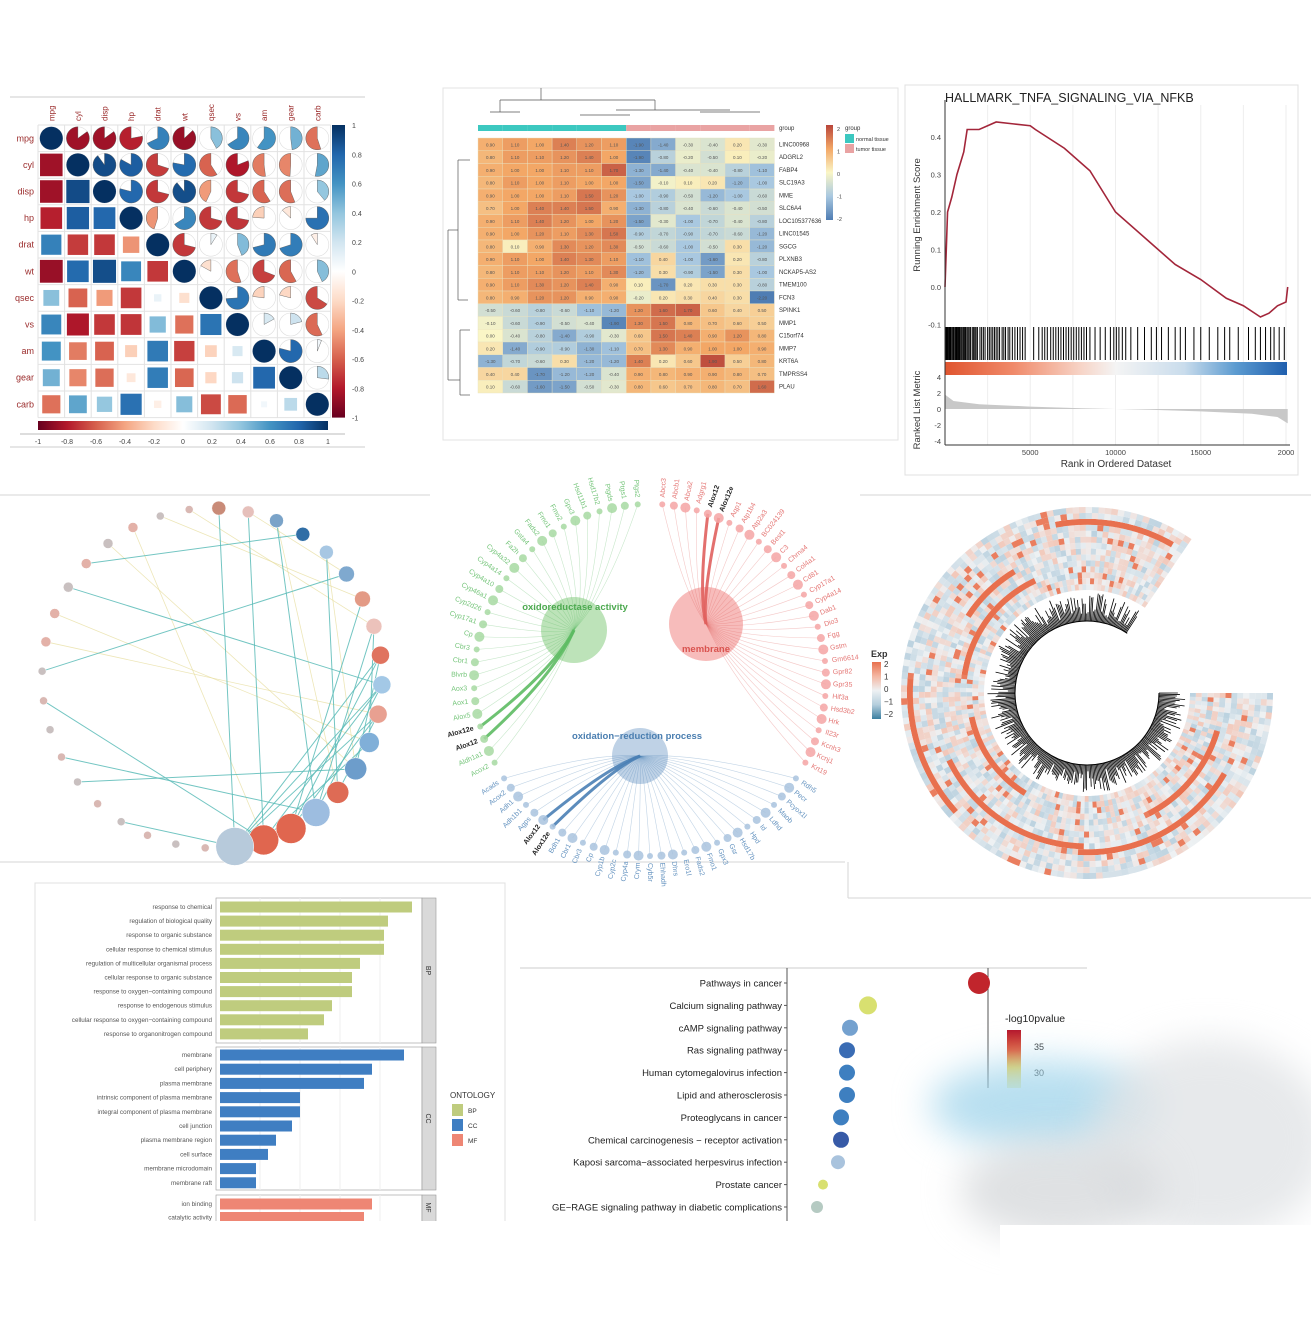 Image resolution: width=1311 pixels, height=1325 pixels. What do you see at coordinates (1200, 452) in the screenshot?
I see `x-tick: 15000` at bounding box center [1200, 452].